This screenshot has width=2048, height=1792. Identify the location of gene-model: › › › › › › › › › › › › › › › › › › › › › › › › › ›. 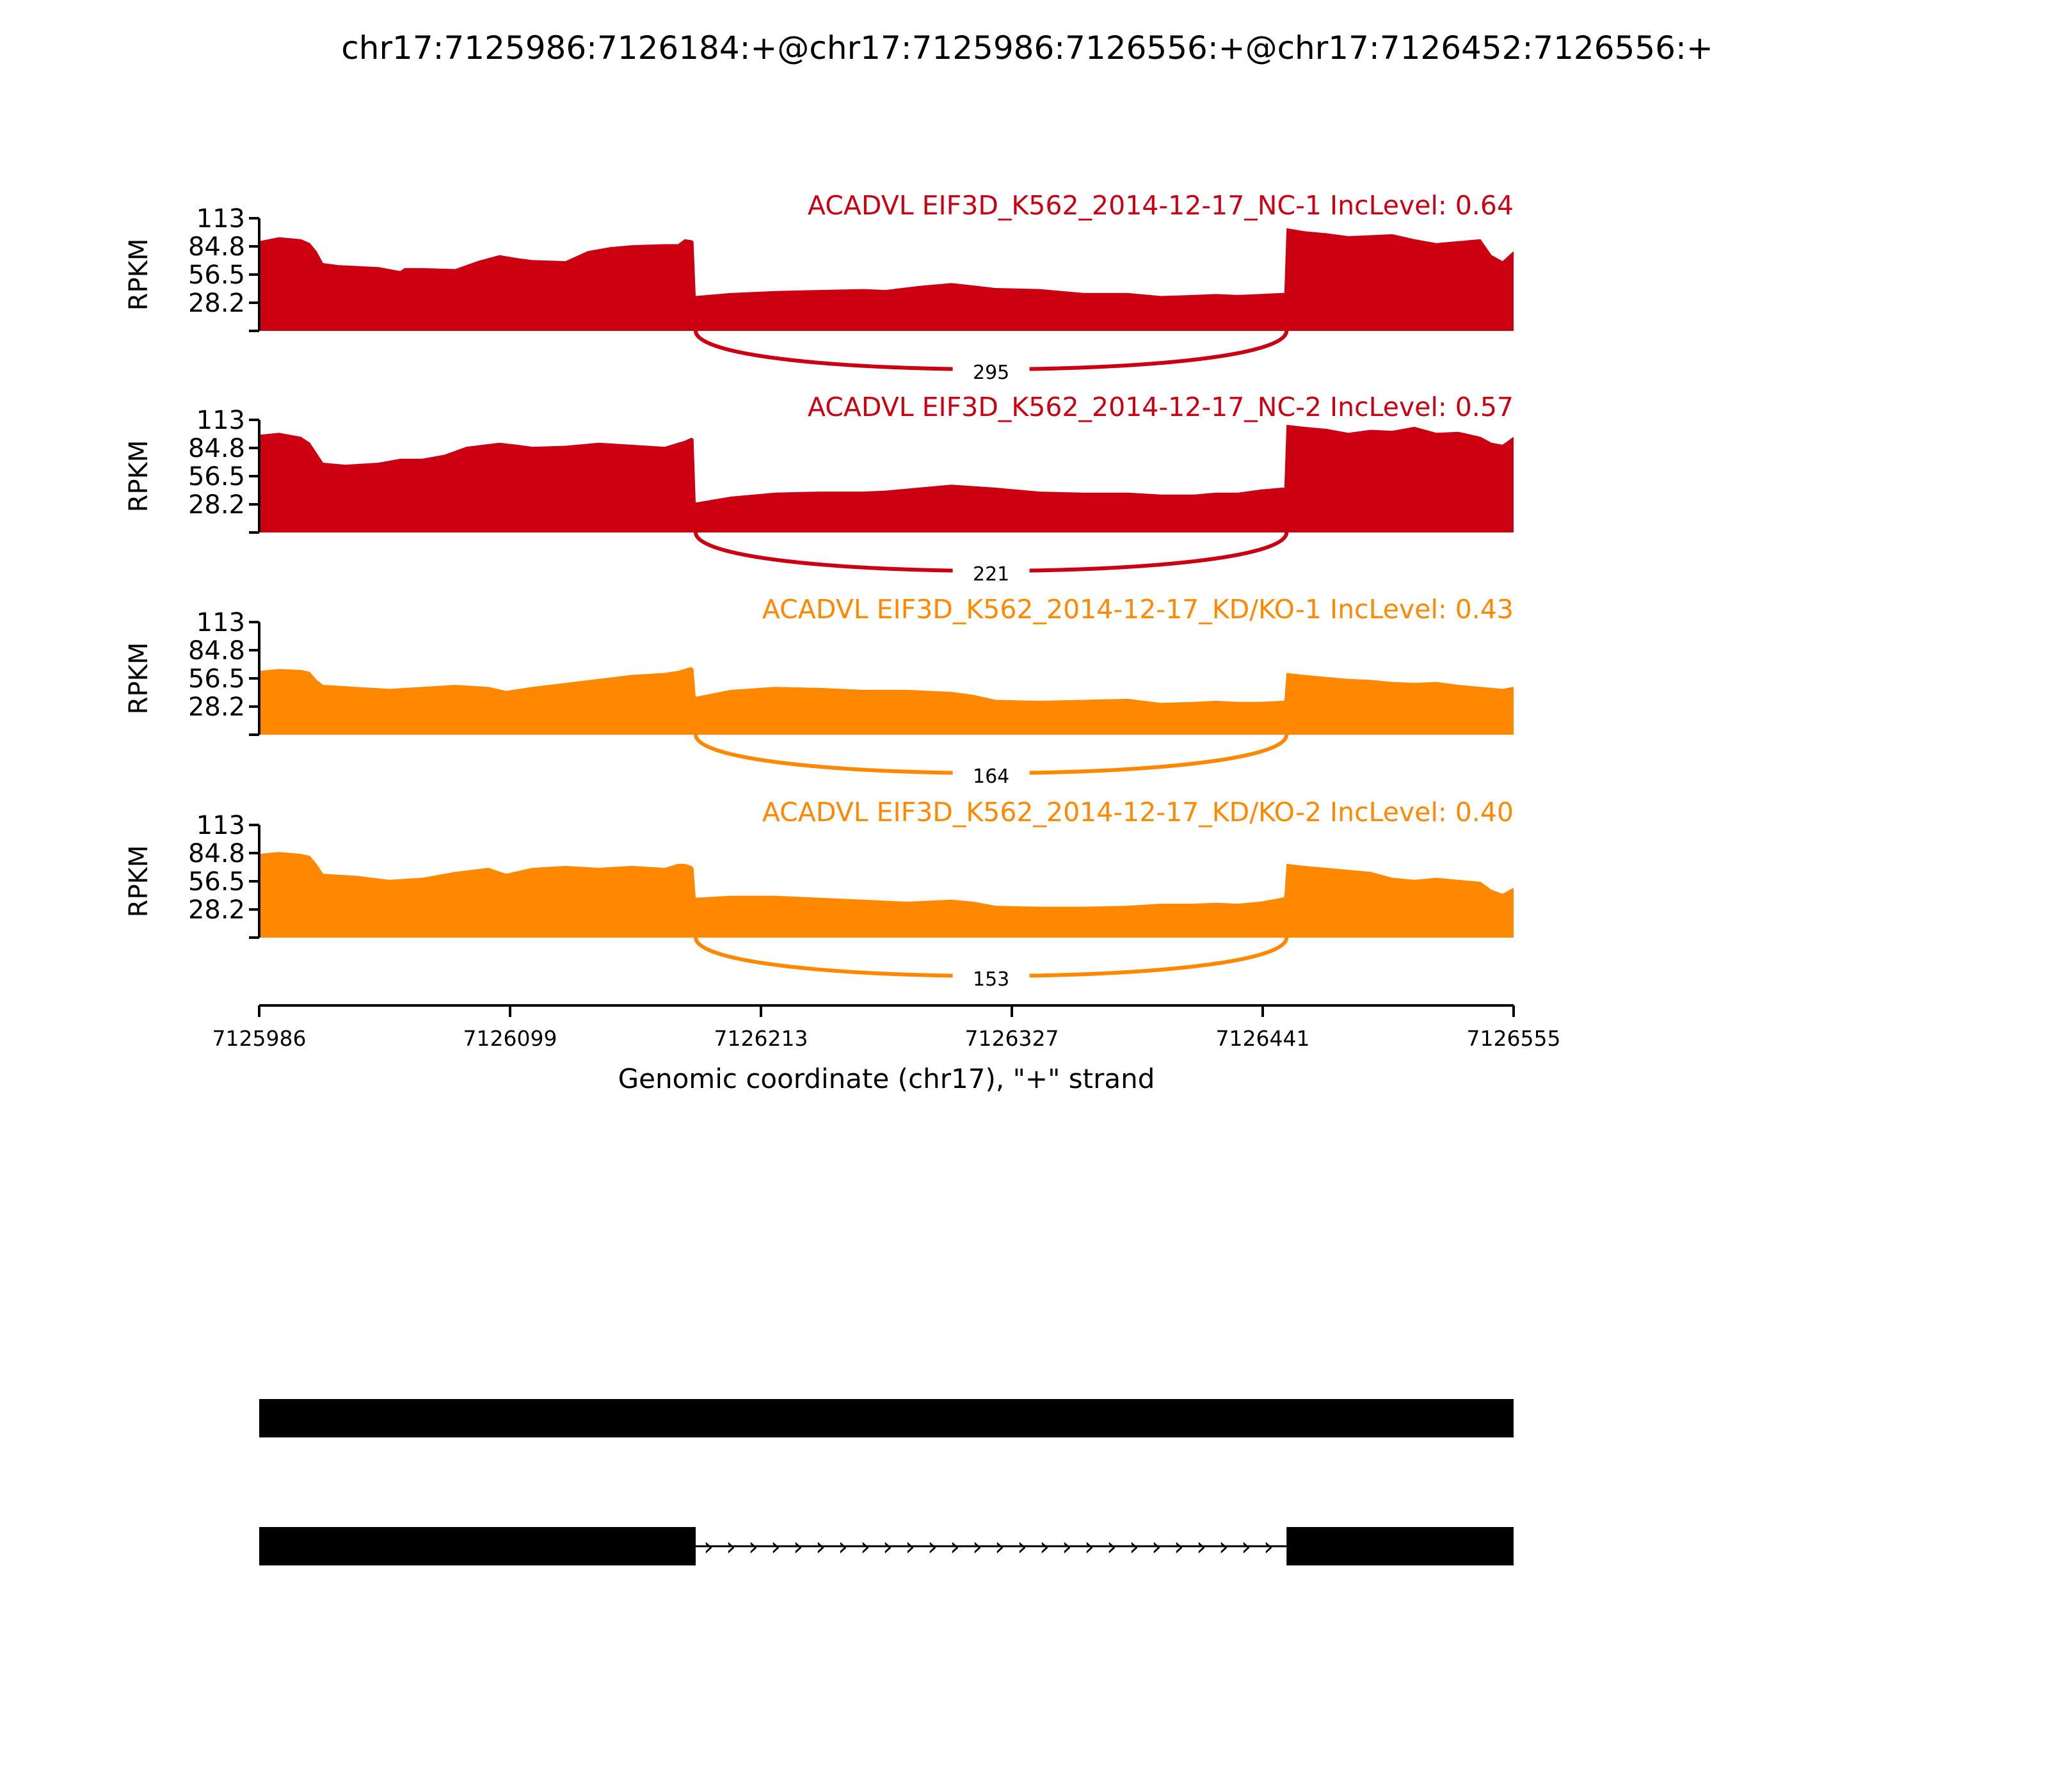
(886, 1482).